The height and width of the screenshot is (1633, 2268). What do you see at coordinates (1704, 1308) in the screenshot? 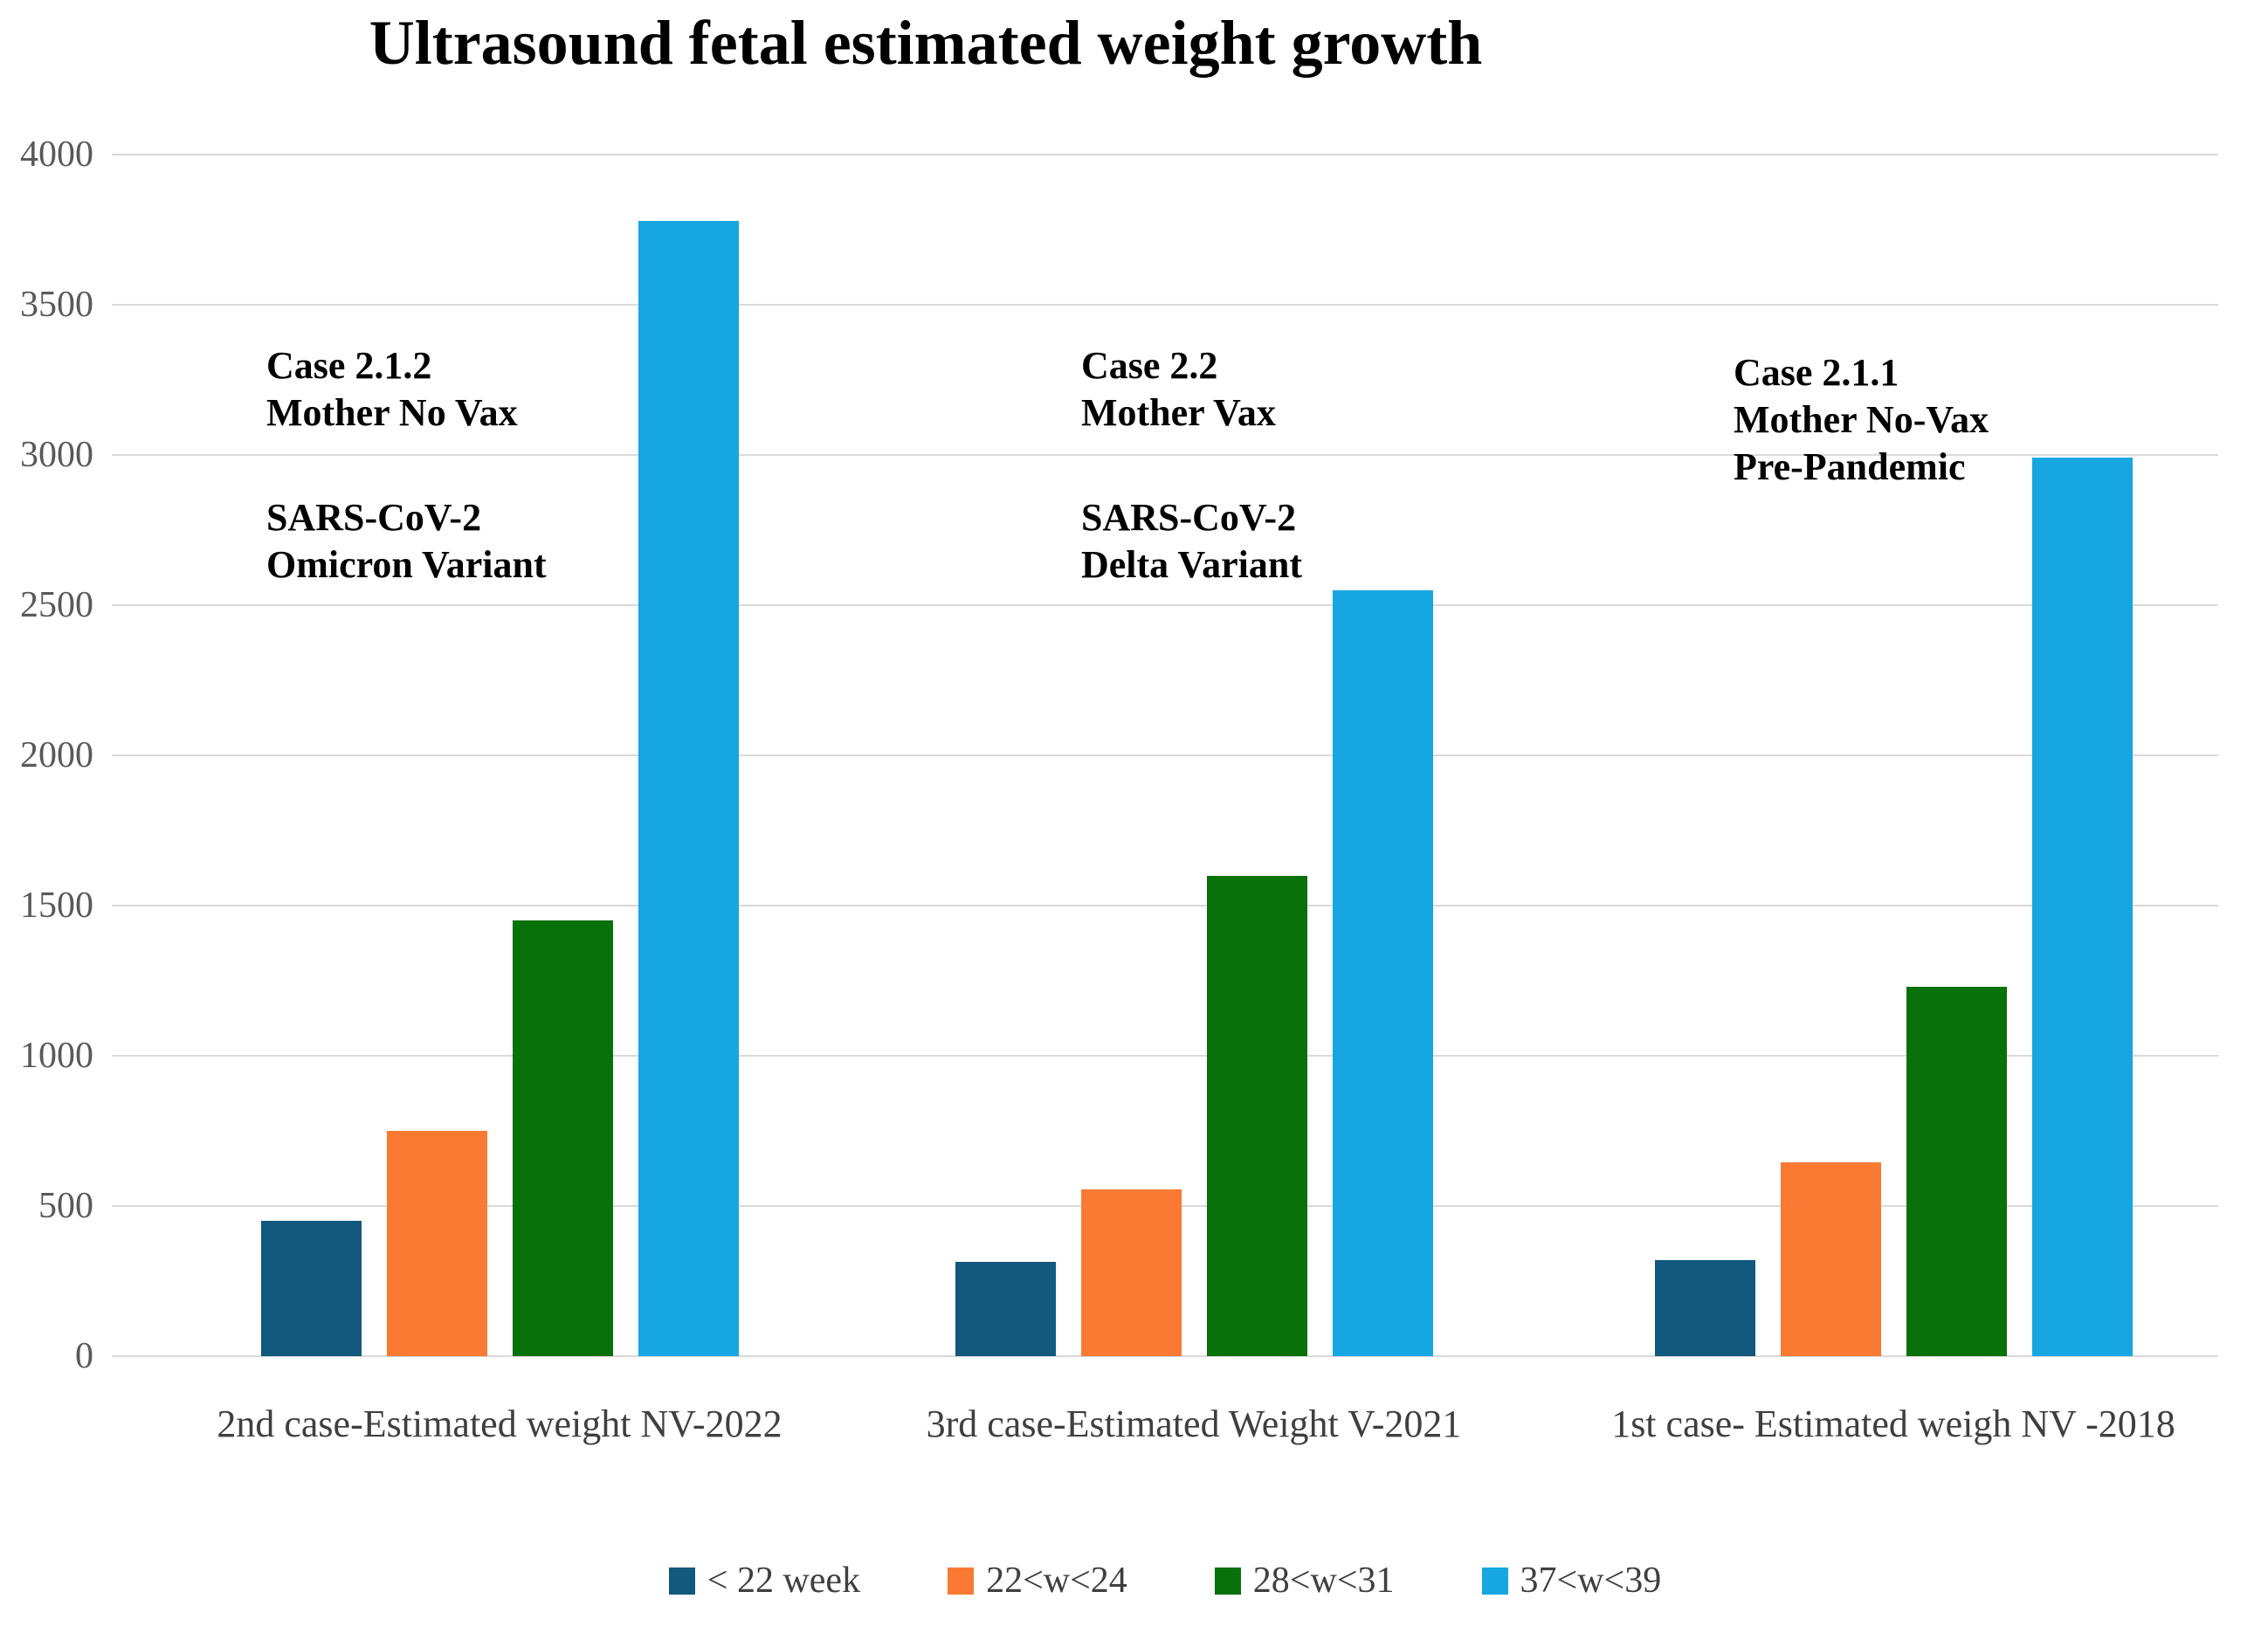
I see `bar-22week-cat3` at bounding box center [1704, 1308].